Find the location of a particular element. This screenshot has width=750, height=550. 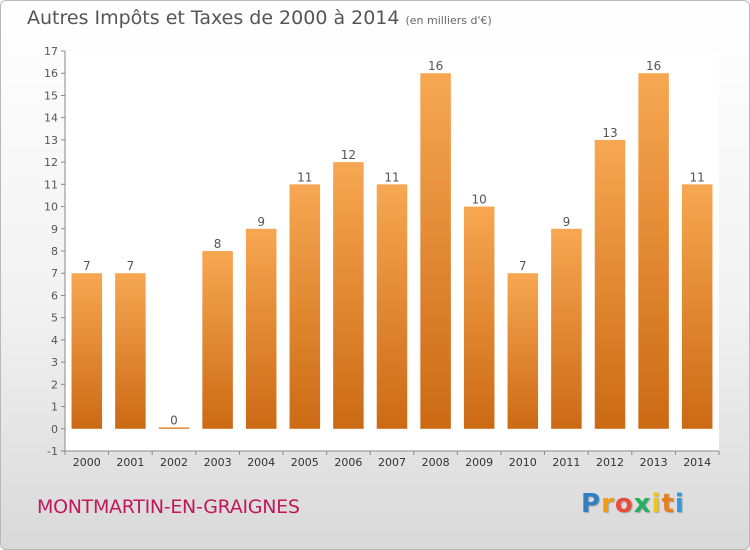

x-tick-label: 2002 is located at coordinates (174, 462).